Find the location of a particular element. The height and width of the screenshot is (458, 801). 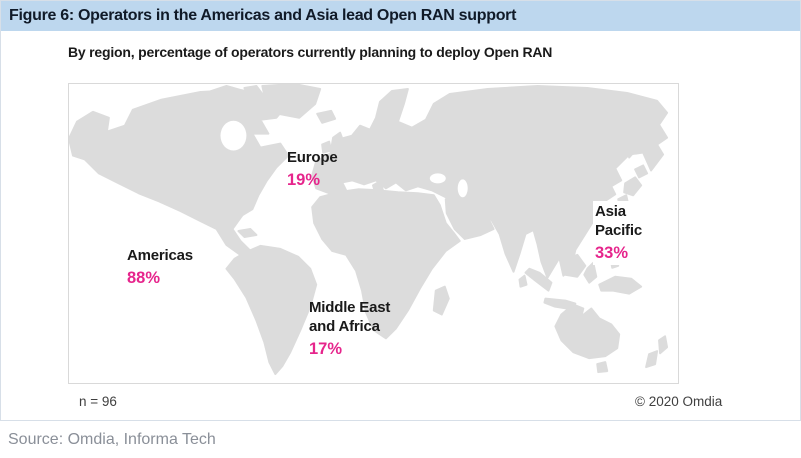

region-name-americas: Americas is located at coordinates (160, 255).